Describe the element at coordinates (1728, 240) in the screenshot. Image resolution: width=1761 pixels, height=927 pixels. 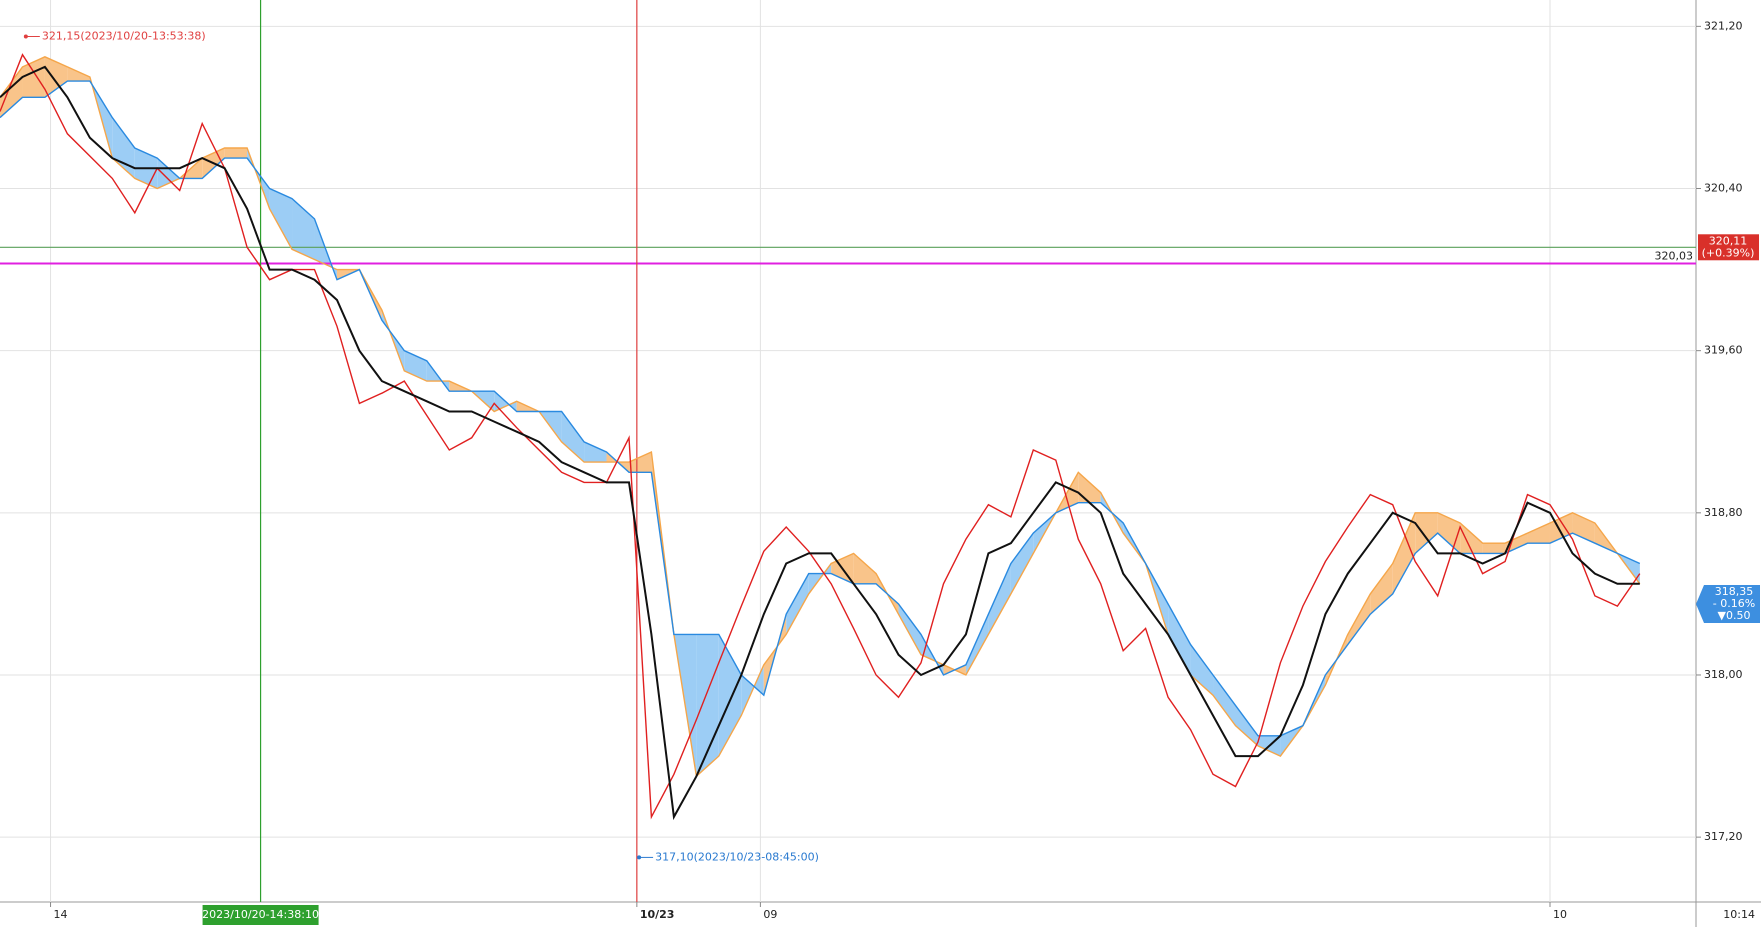
I see `price-label: 320,11` at that location.